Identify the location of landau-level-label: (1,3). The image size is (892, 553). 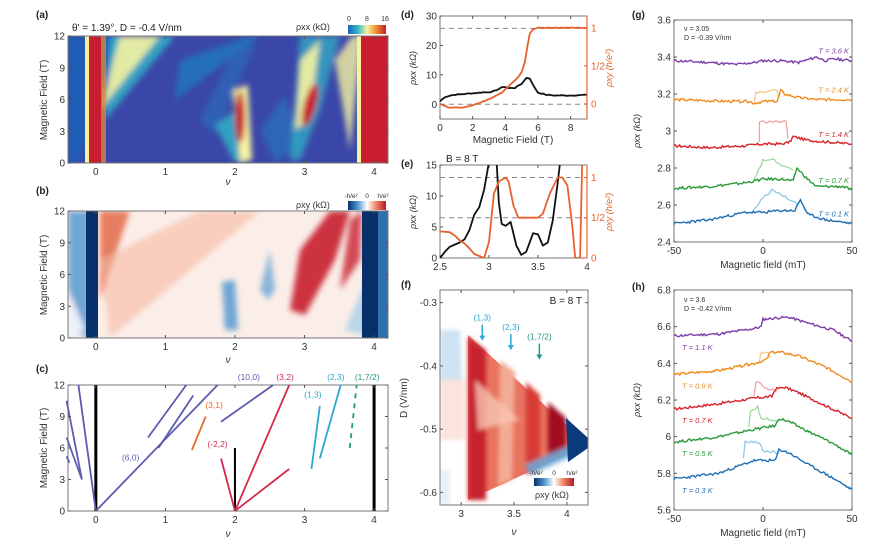
(313, 395).